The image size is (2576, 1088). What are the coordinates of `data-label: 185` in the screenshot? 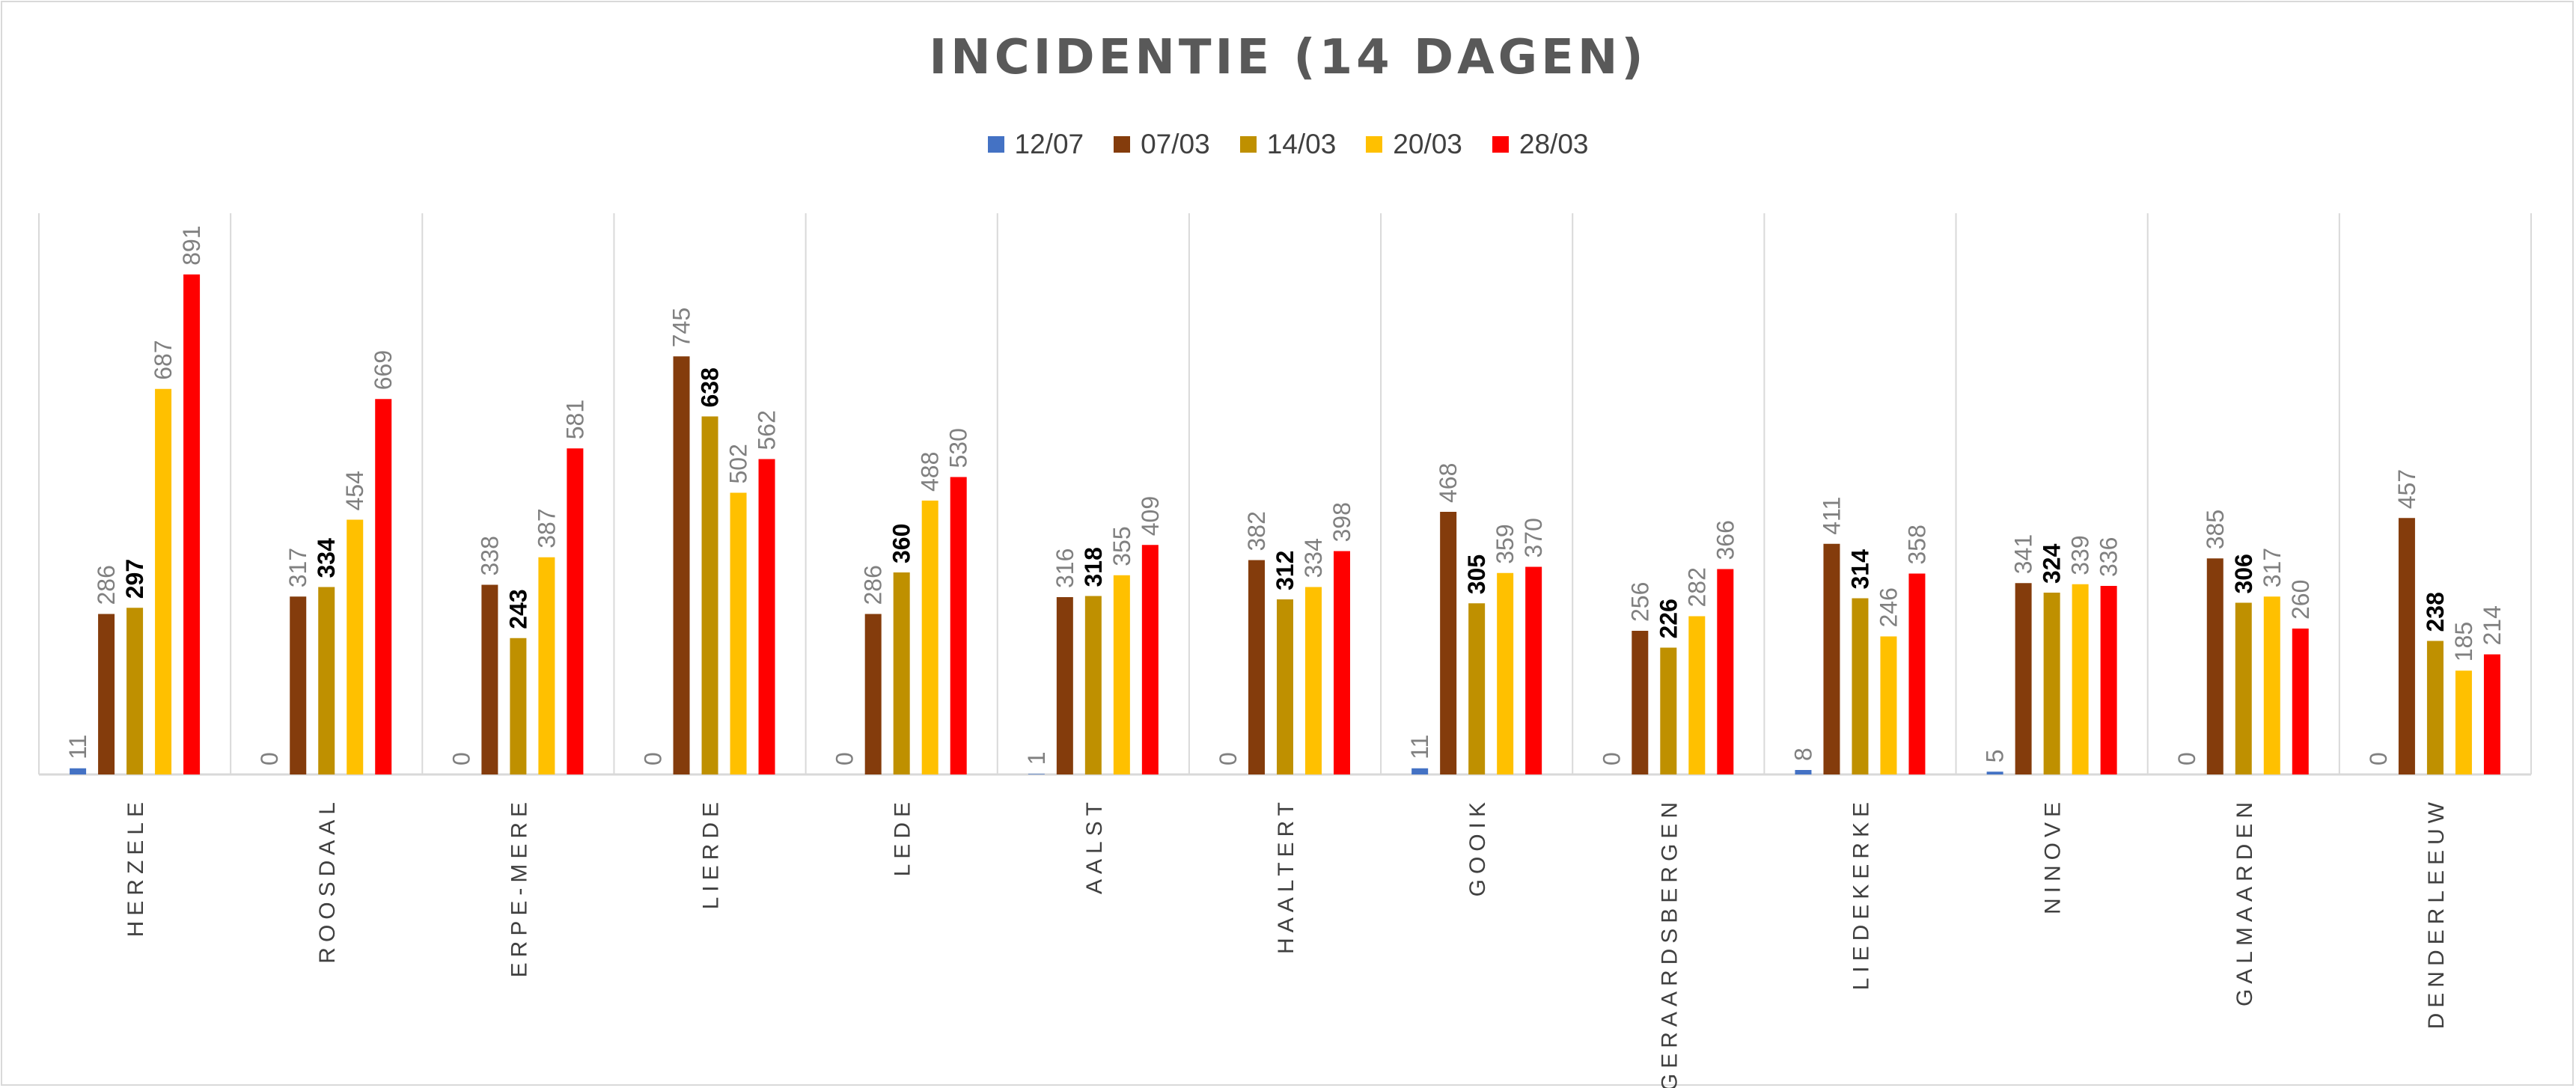 It's located at (2463, 642).